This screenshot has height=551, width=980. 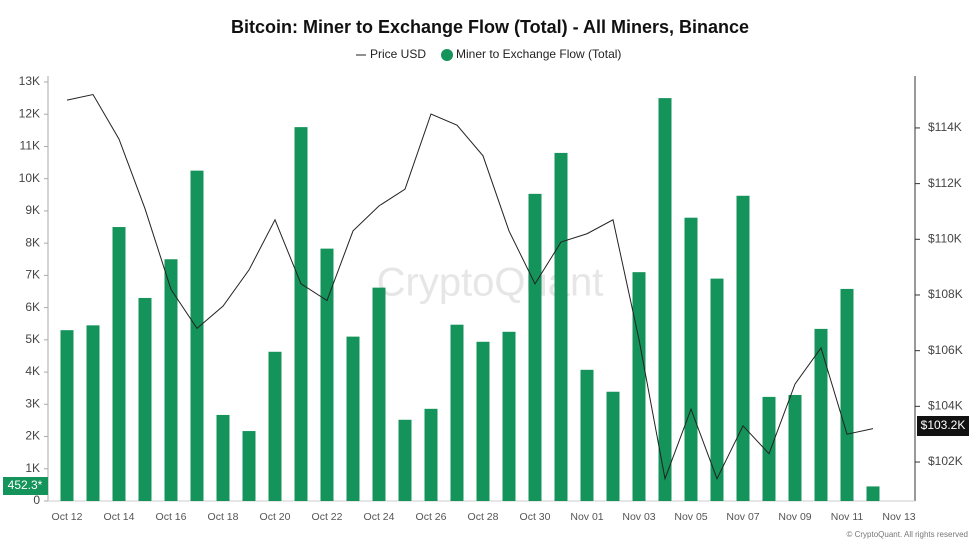 What do you see at coordinates (945, 350) in the screenshot?
I see `y2-tick-label: $106K` at bounding box center [945, 350].